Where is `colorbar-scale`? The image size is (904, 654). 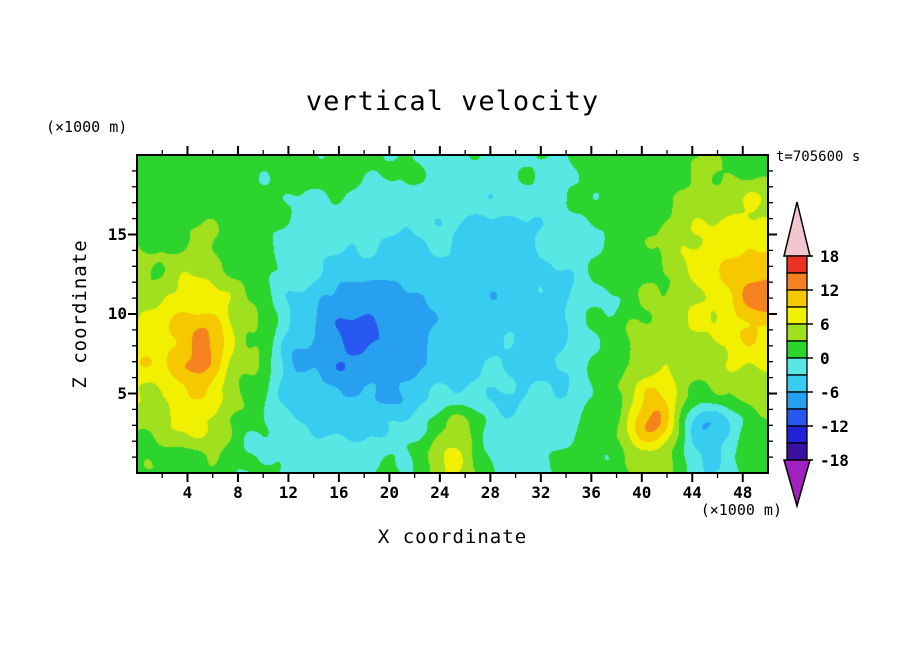
colorbar-scale is located at coordinates (798, 355).